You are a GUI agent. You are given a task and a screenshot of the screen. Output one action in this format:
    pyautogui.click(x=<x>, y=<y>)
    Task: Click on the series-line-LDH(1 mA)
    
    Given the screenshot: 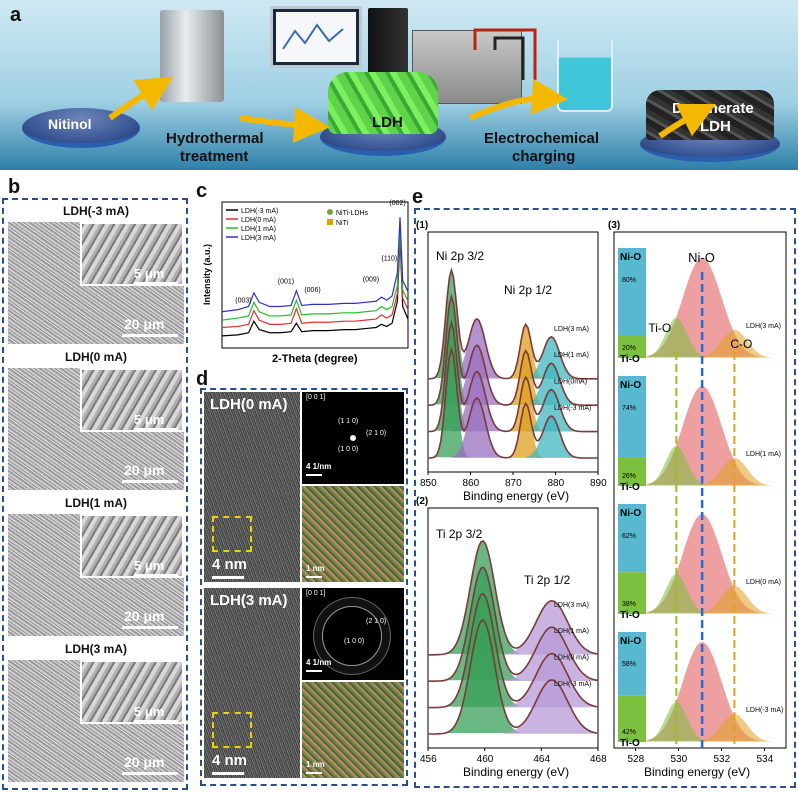 What is the action you would take?
    pyautogui.click(x=315, y=274)
    